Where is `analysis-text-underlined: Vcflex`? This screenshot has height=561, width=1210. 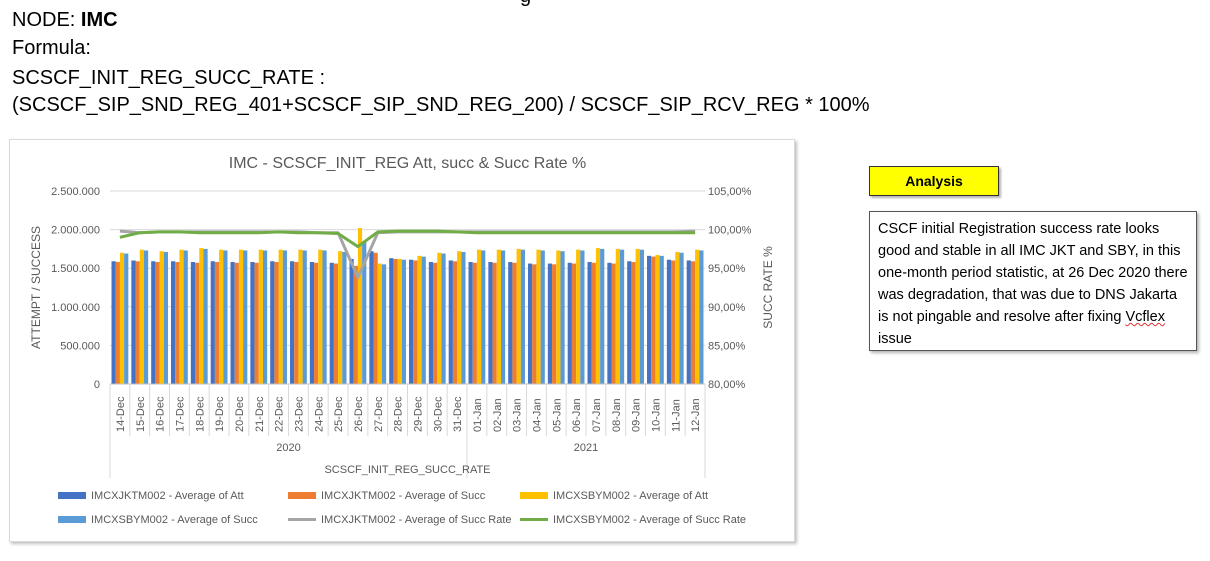 analysis-text-underlined: Vcflex is located at coordinates (1145, 317).